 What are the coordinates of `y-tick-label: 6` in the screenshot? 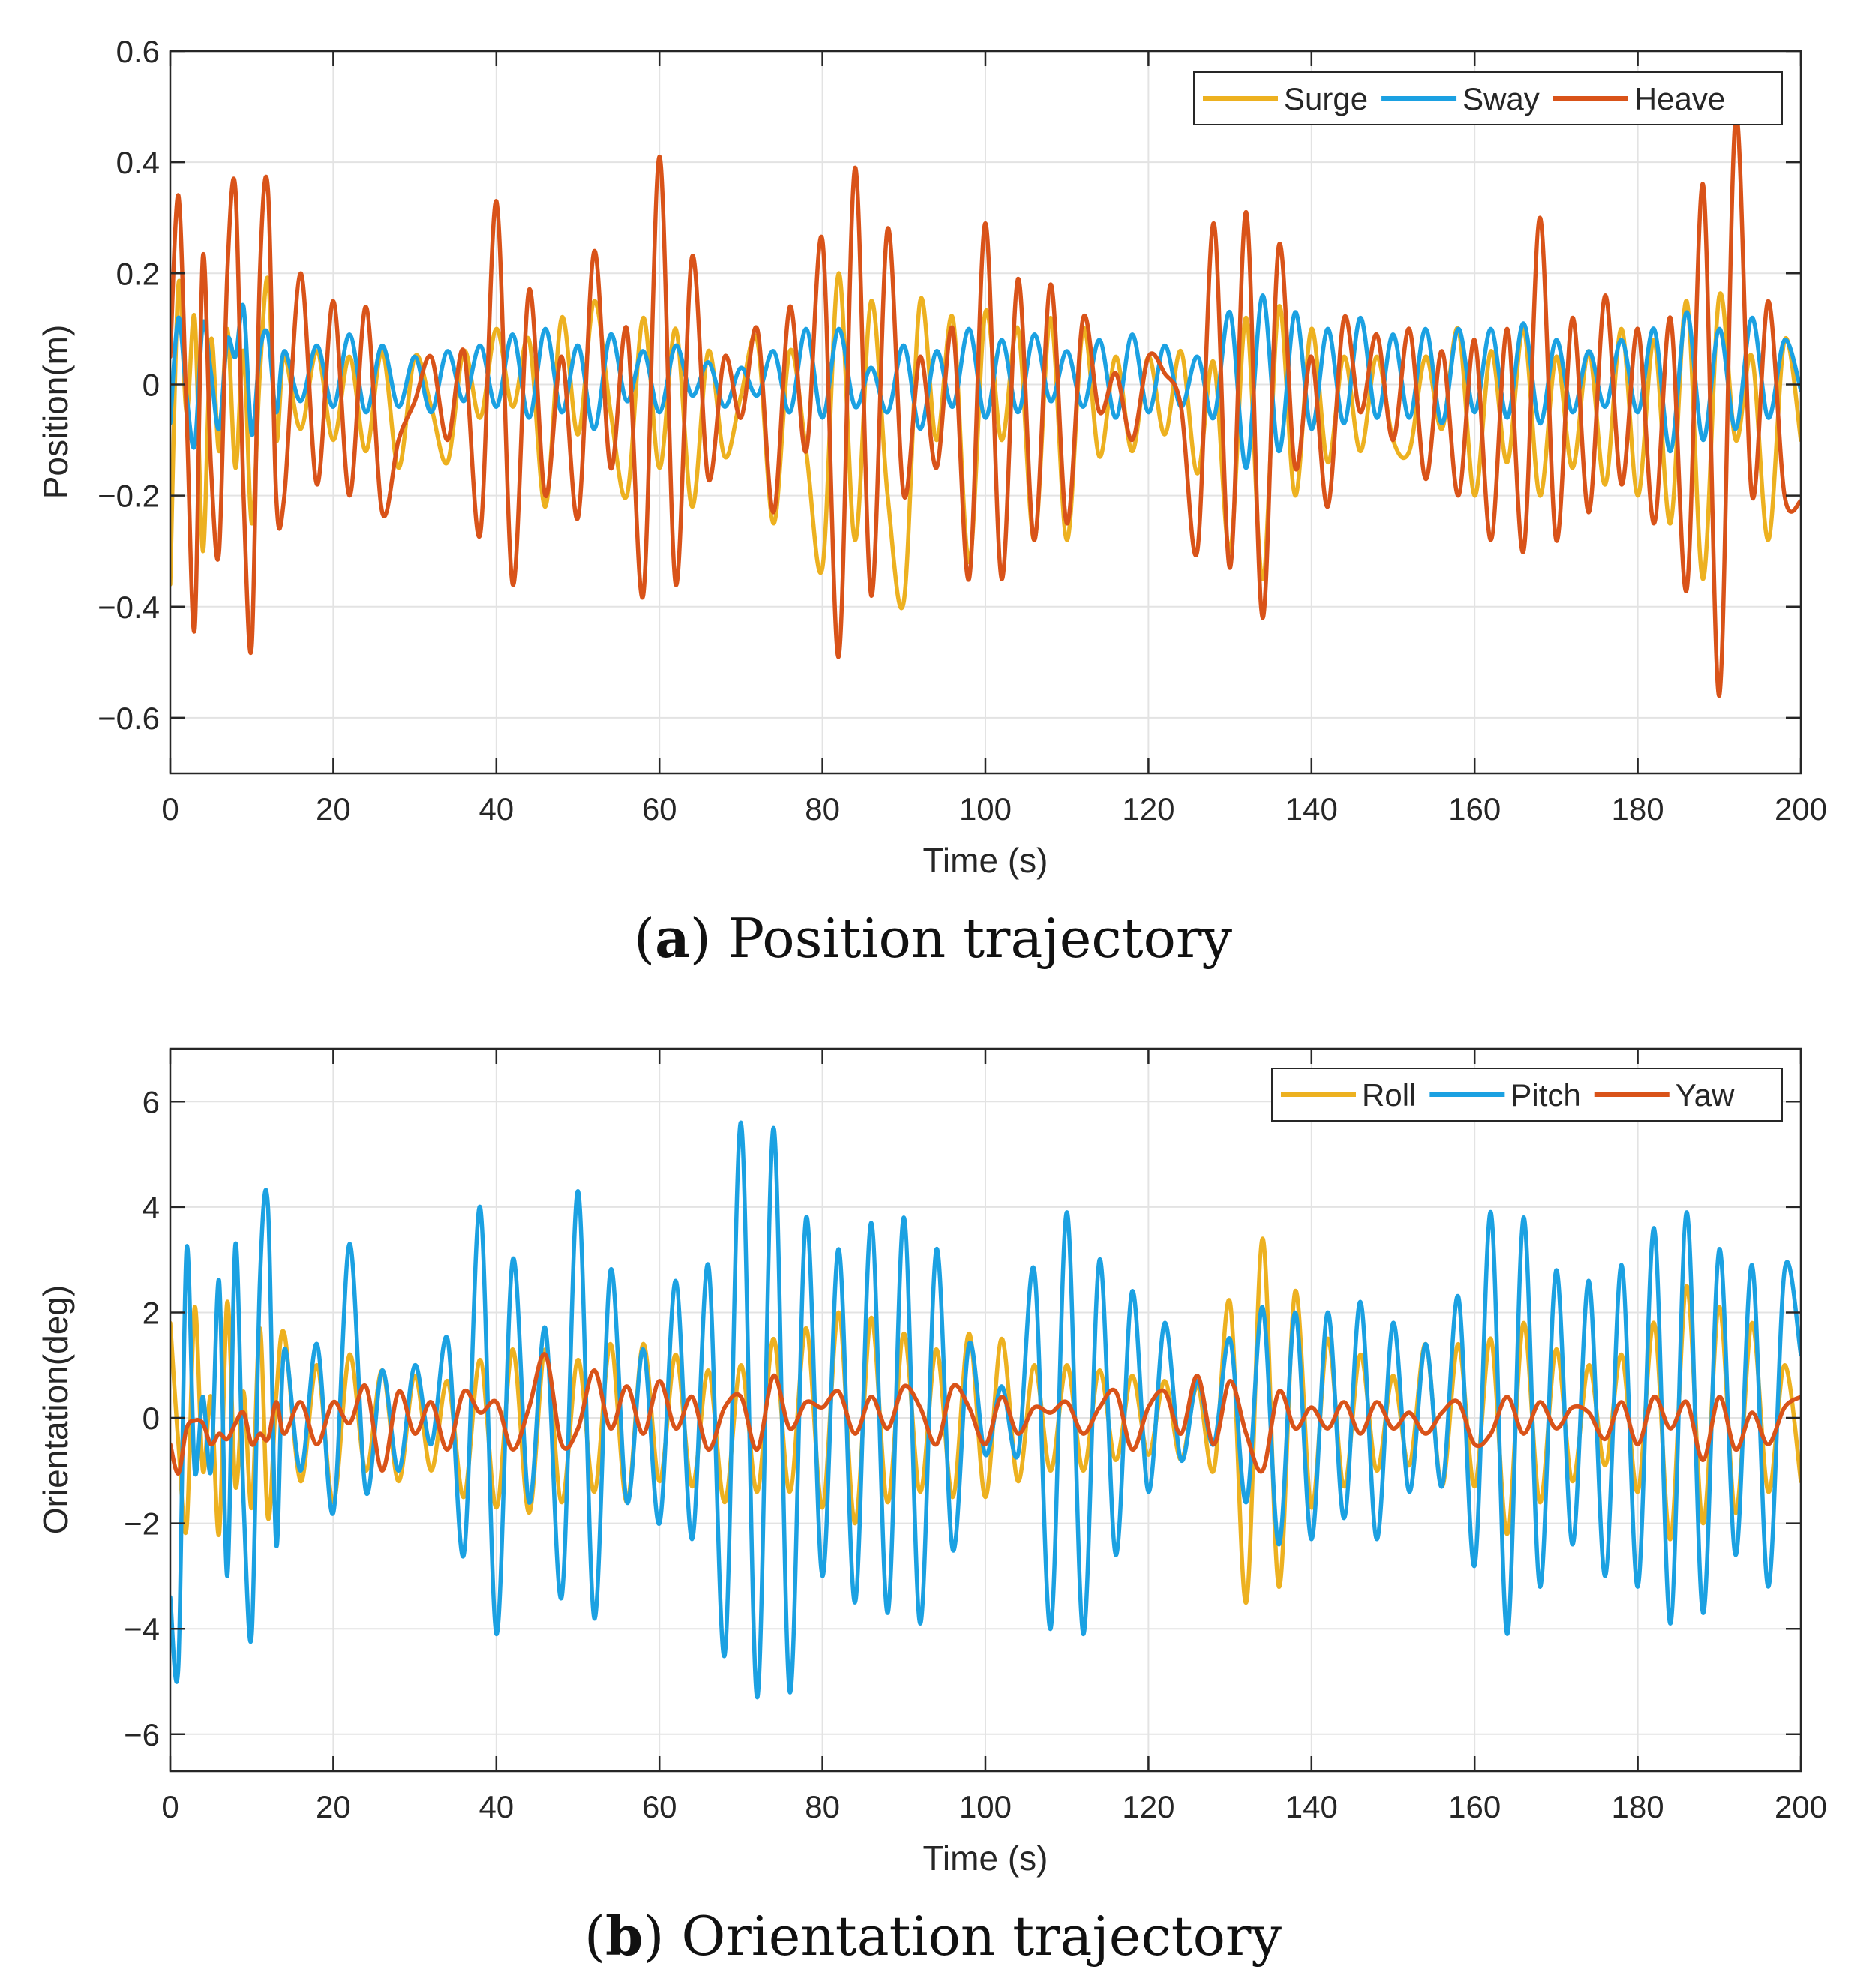 It's located at (151, 1101).